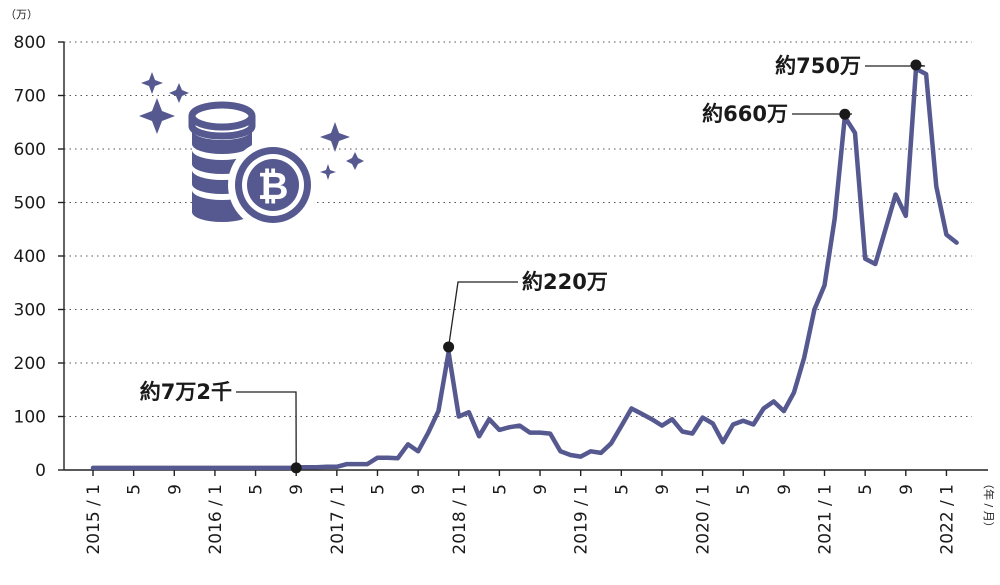  I want to click on annotation-label: 約660万, so click(745, 114).